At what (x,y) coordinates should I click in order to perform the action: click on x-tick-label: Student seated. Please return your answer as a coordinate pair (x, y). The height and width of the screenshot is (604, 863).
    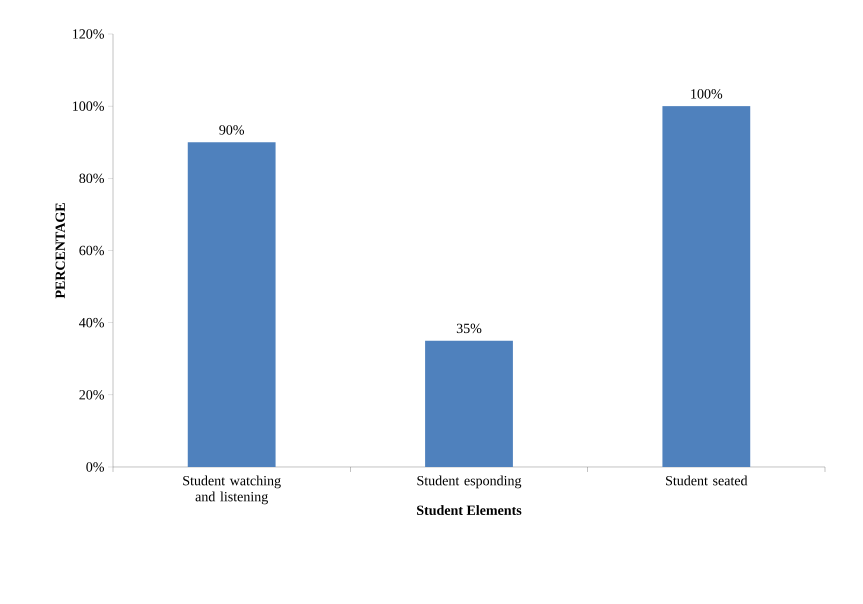
    Looking at the image, I should click on (707, 481).